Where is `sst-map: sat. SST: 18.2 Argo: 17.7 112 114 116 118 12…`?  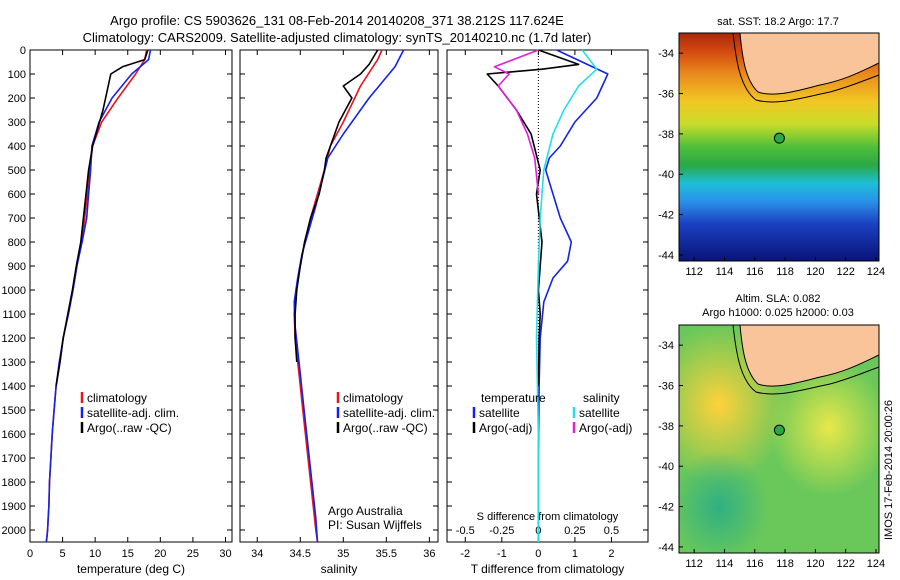
sst-map: sat. SST: 18.2 Argo: 17.7 112 114 116 118 12… is located at coordinates (771, 147).